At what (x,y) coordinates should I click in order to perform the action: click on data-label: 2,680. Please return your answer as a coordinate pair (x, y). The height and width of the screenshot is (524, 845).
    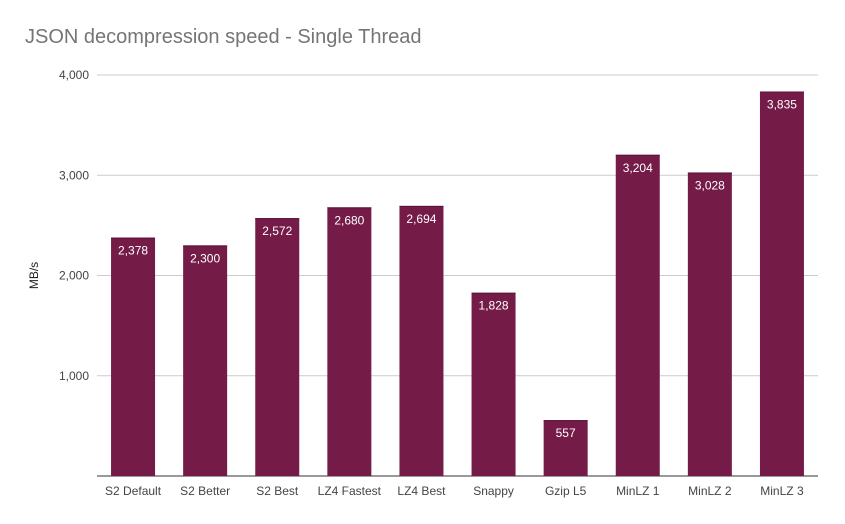
    Looking at the image, I should click on (349, 220).